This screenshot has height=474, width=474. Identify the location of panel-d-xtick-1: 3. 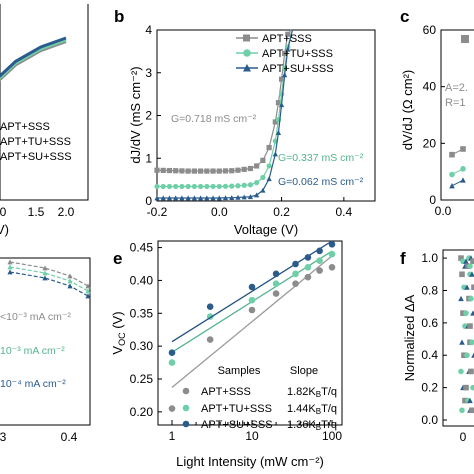
(3, 437).